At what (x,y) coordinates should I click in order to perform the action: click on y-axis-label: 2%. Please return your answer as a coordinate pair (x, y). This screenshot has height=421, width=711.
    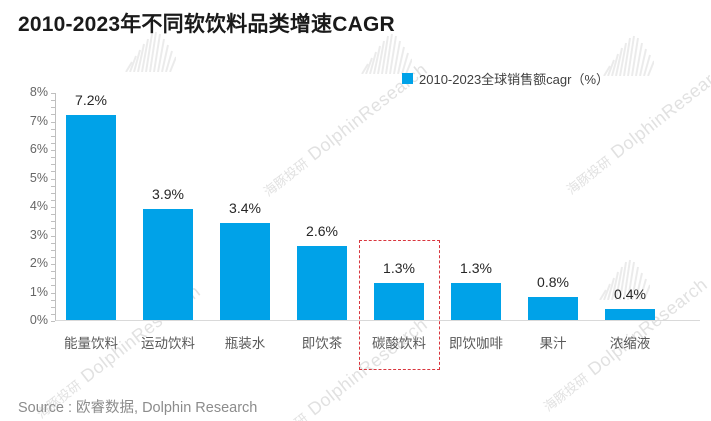
    Looking at the image, I should click on (38, 263).